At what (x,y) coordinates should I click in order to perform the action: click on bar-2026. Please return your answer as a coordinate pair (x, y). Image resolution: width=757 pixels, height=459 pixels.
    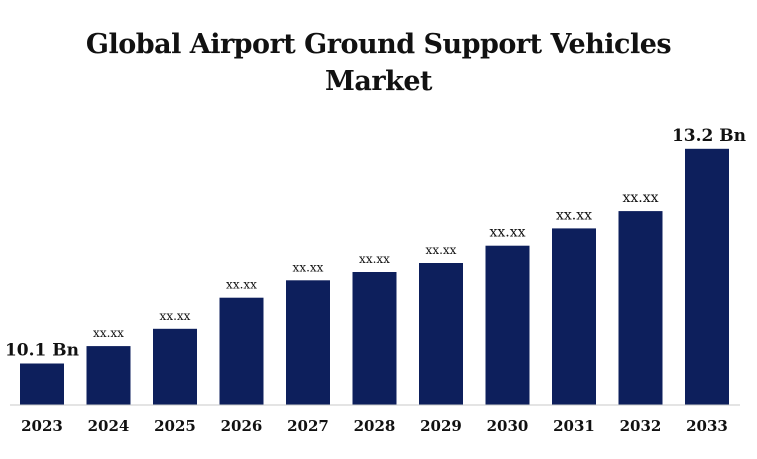
    Looking at the image, I should click on (241, 351).